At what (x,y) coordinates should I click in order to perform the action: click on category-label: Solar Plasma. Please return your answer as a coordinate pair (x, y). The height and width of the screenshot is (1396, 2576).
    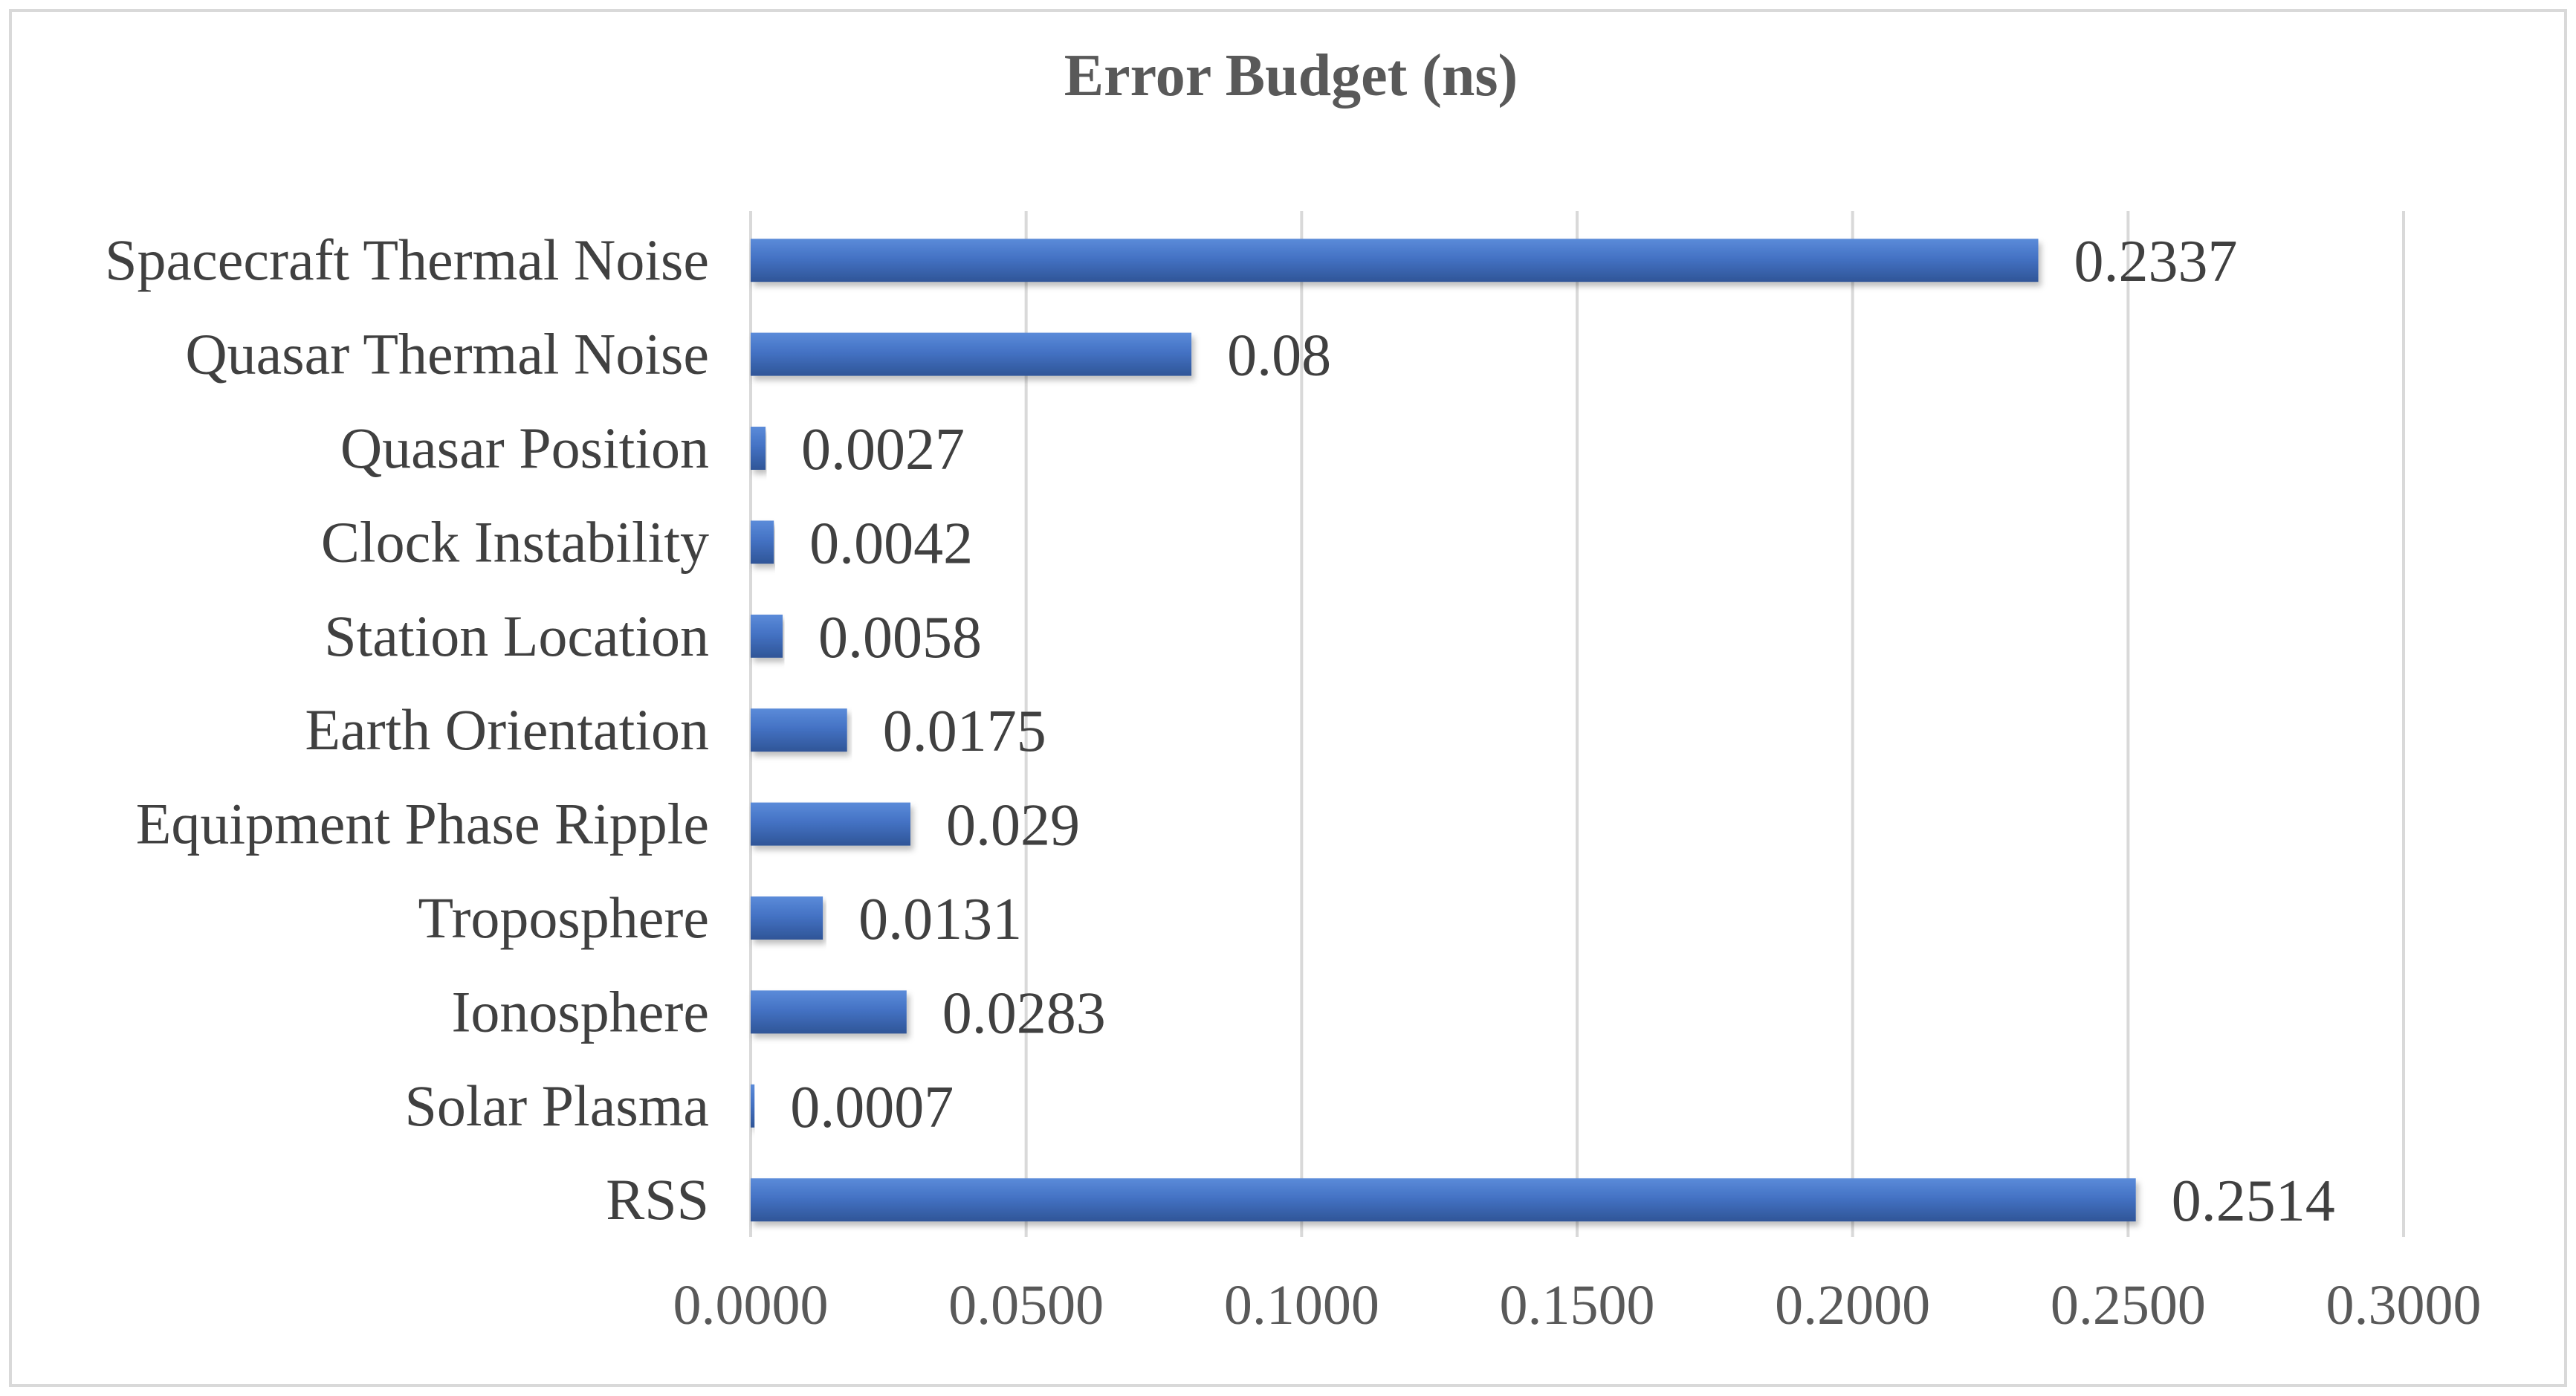
    Looking at the image, I should click on (557, 1105).